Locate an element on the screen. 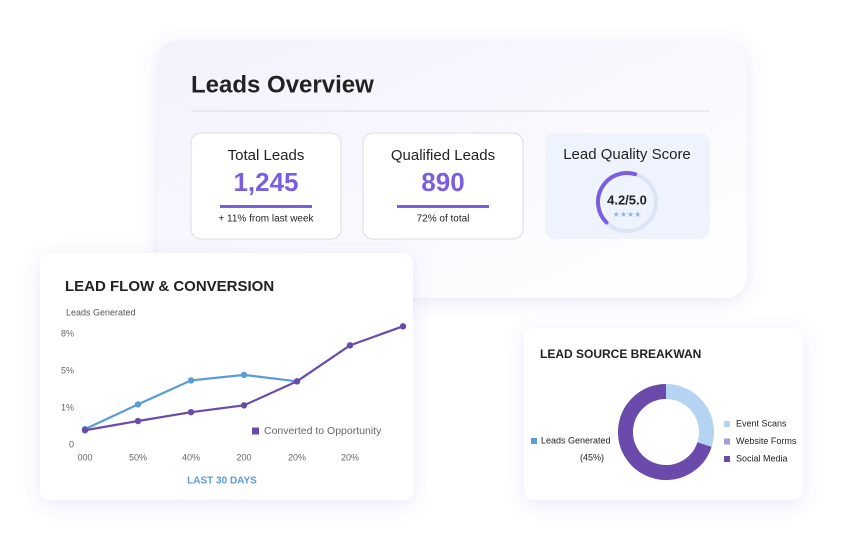 This screenshot has width=844, height=543. stat-value: 890 is located at coordinates (442, 182).